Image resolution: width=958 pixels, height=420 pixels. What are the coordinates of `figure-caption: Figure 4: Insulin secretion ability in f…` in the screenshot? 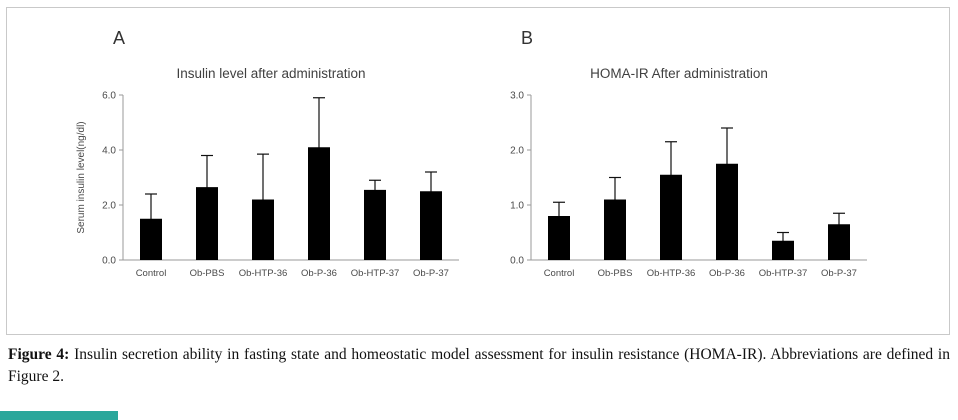 It's located at (479, 366).